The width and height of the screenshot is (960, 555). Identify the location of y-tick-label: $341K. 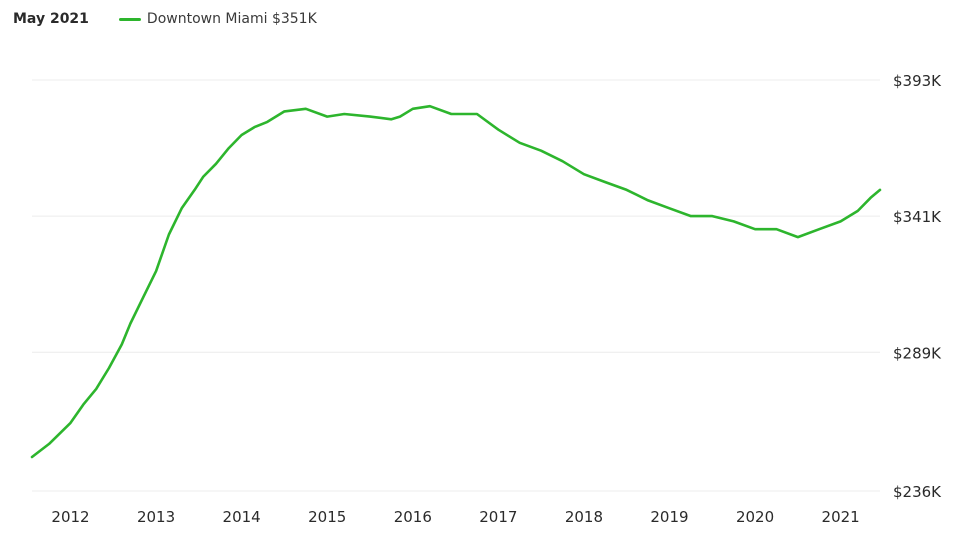
(917, 217).